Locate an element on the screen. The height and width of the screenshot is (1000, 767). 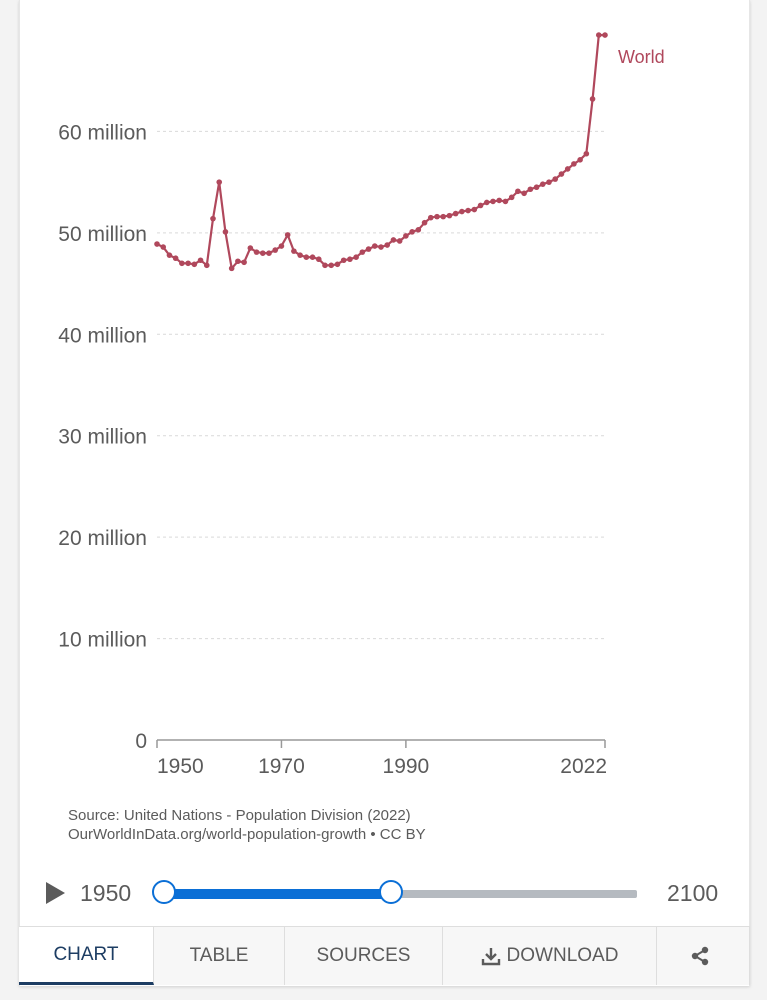
play-icon is located at coordinates (55, 893).